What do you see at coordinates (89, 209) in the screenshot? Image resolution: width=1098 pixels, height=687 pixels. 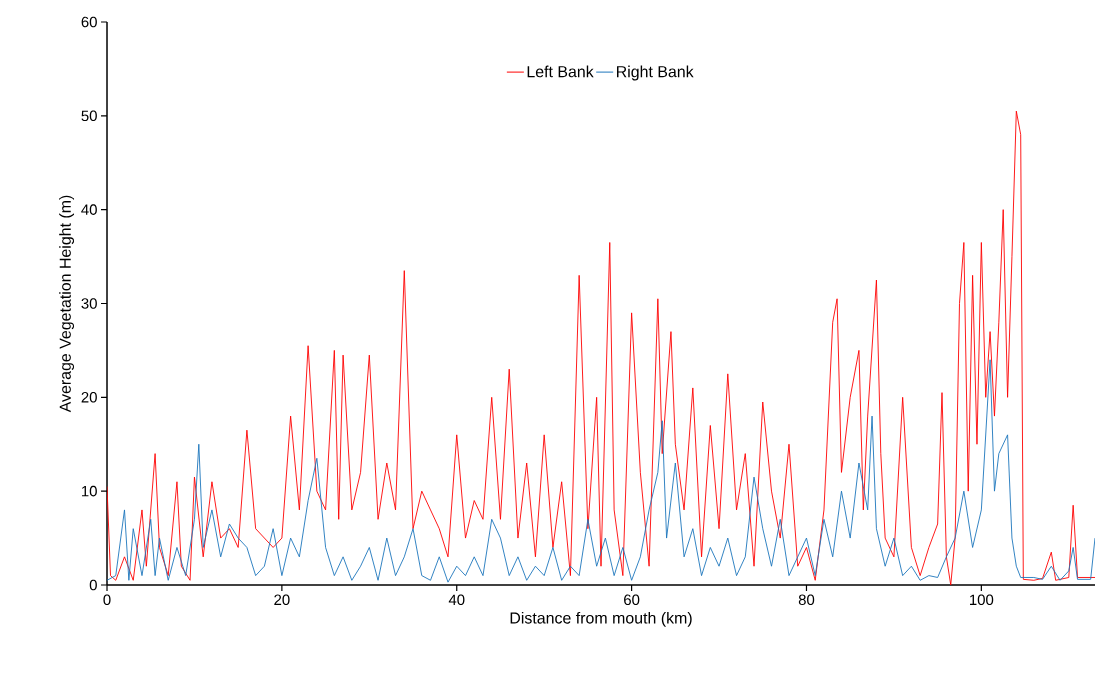 I see `y-tick-label: 40` at bounding box center [89, 209].